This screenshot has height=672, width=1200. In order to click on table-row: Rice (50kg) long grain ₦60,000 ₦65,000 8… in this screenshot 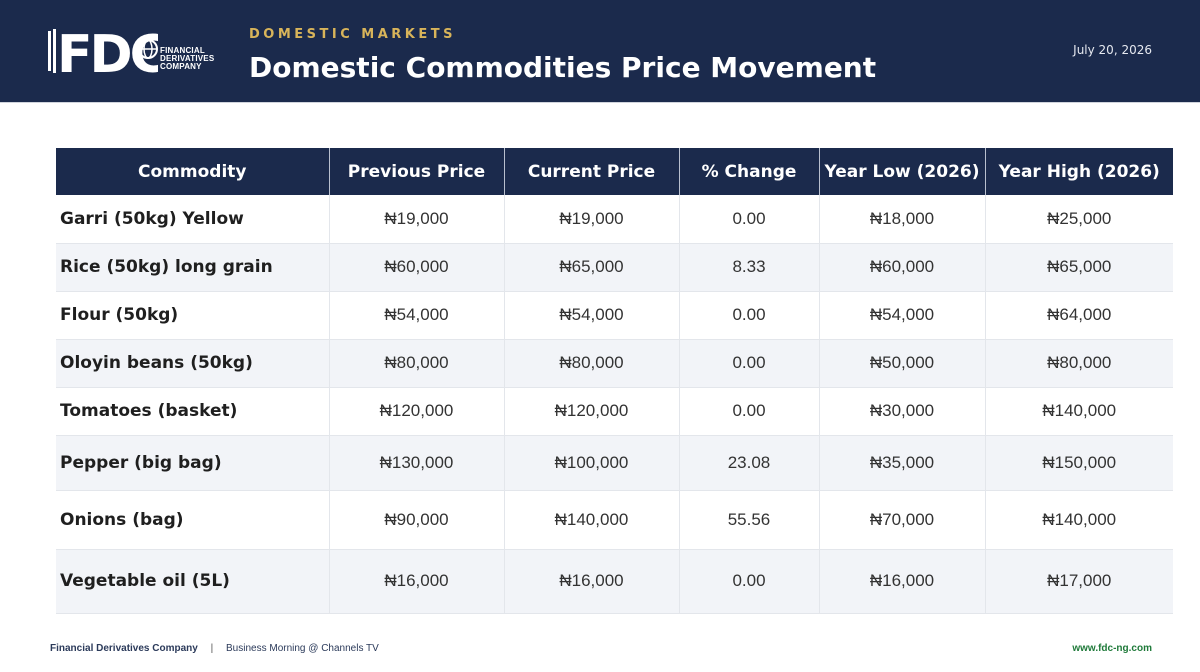, I will do `click(614, 267)`.